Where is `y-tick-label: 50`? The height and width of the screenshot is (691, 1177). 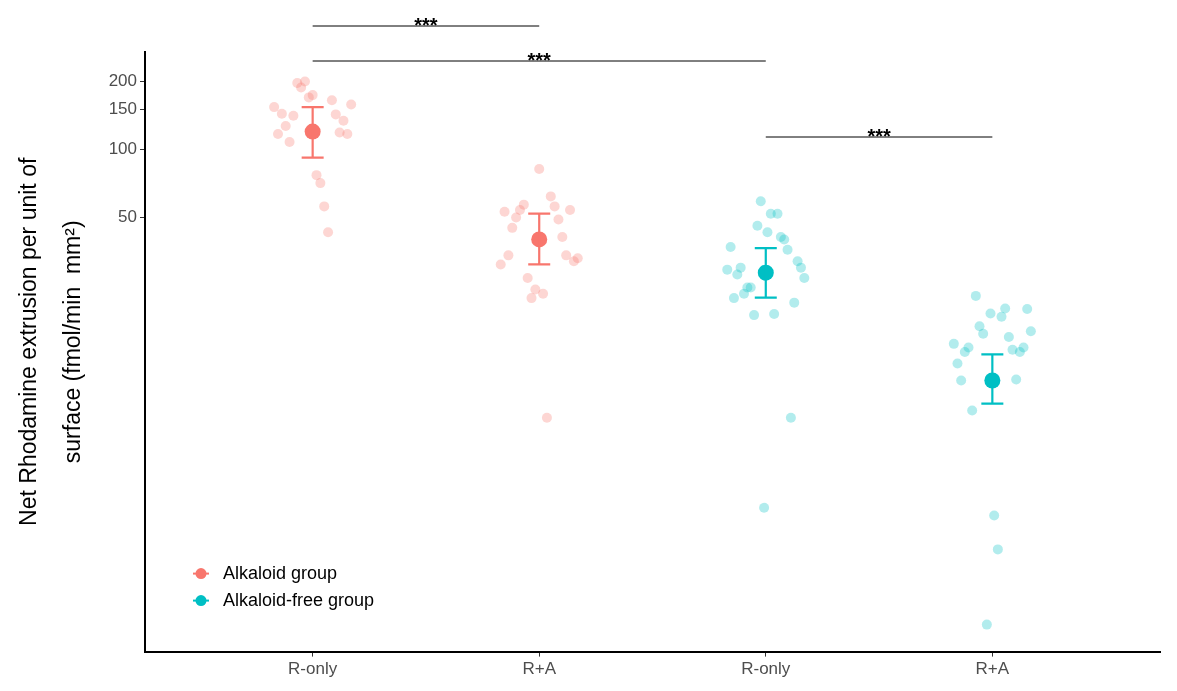
y-tick-label: 50 is located at coordinates (127, 217).